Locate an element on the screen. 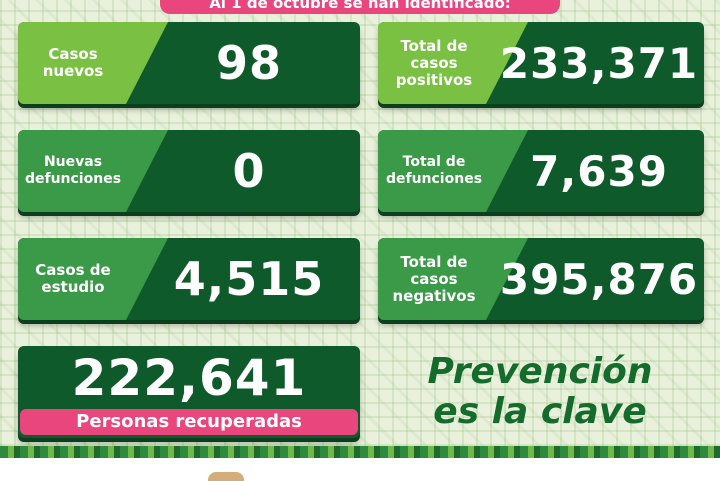 Image resolution: width=720 pixels, height=481 pixels. card-total-positivos: Total de casos positivos 233,371 is located at coordinates (541, 63).